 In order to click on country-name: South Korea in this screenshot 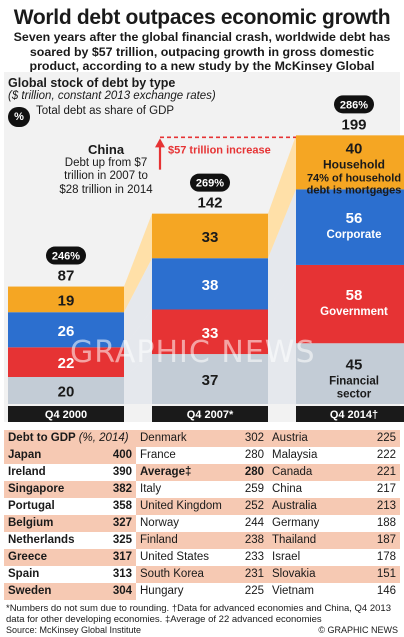, I will do `click(172, 574)`.